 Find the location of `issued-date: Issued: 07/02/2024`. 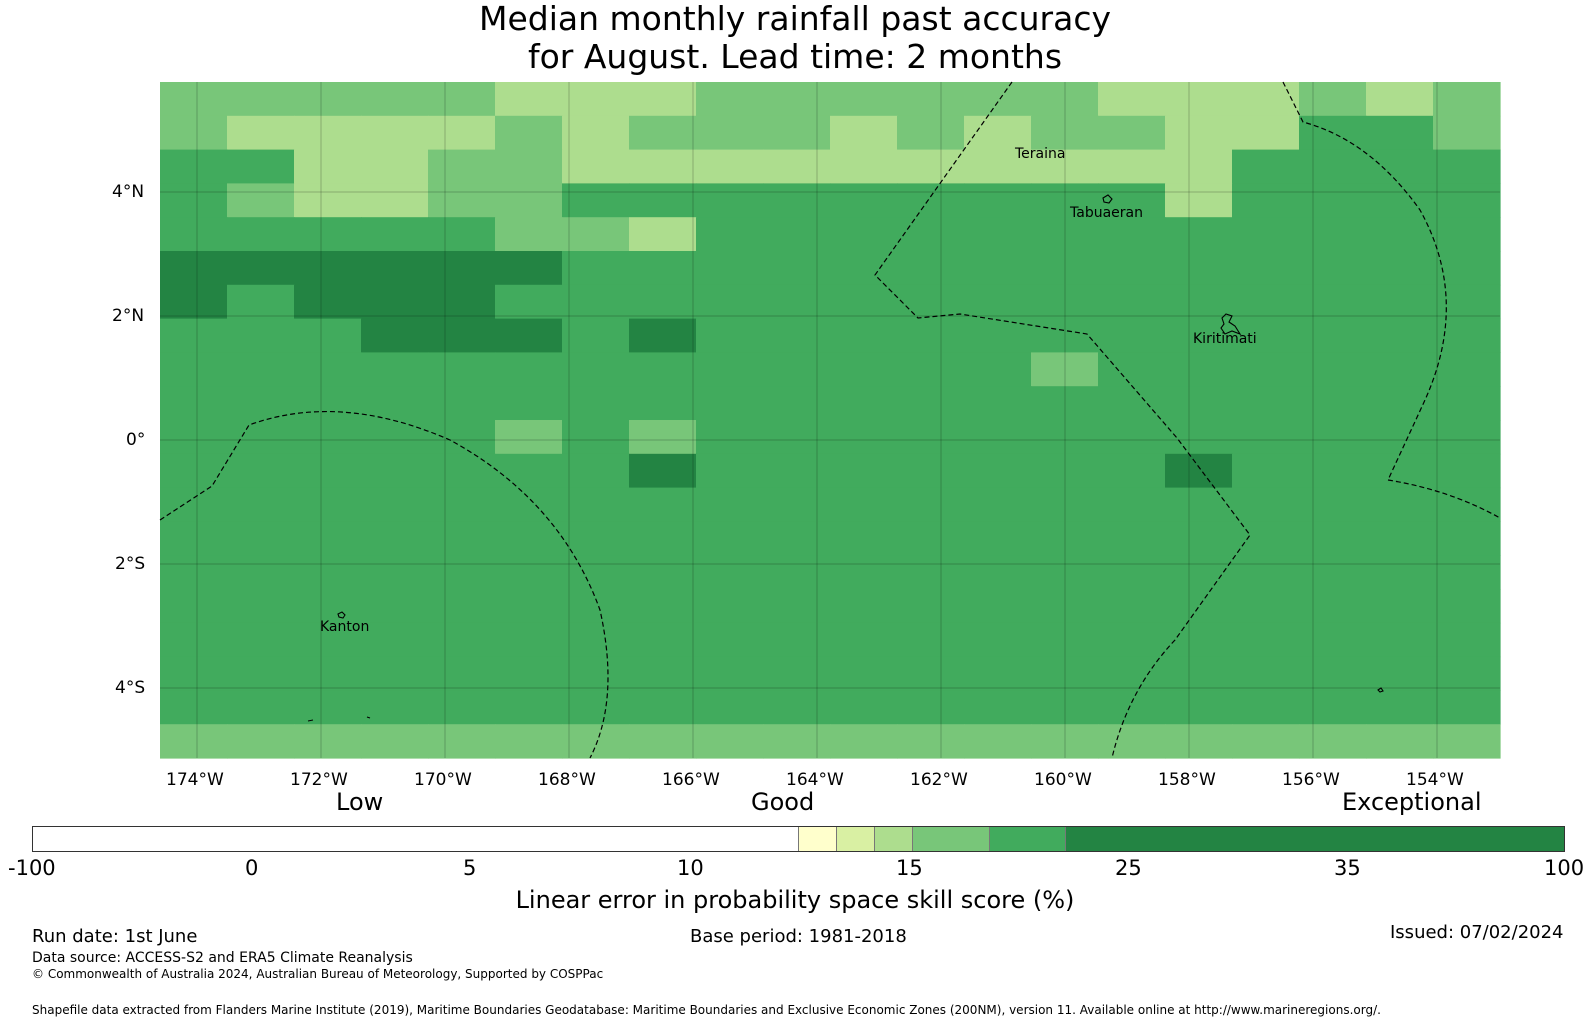

issued-date: Issued: 07/02/2024 is located at coordinates (1477, 932).